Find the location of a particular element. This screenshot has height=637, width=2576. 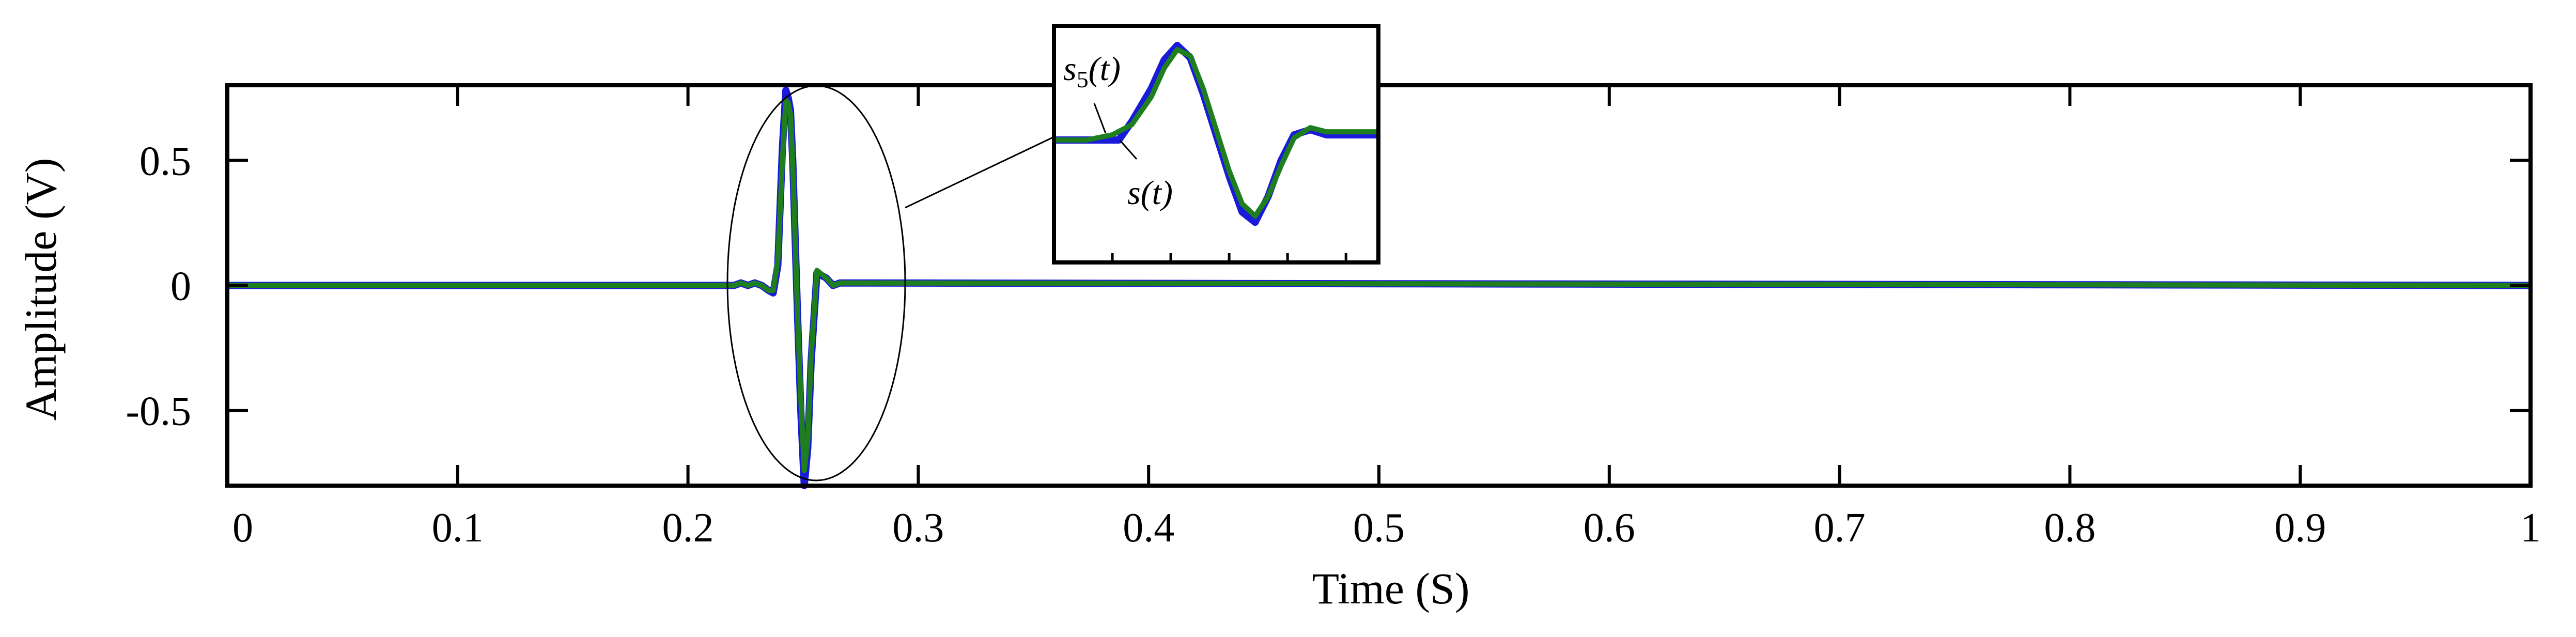

y-axis-label: Amplitude (V) is located at coordinates (41, 289).